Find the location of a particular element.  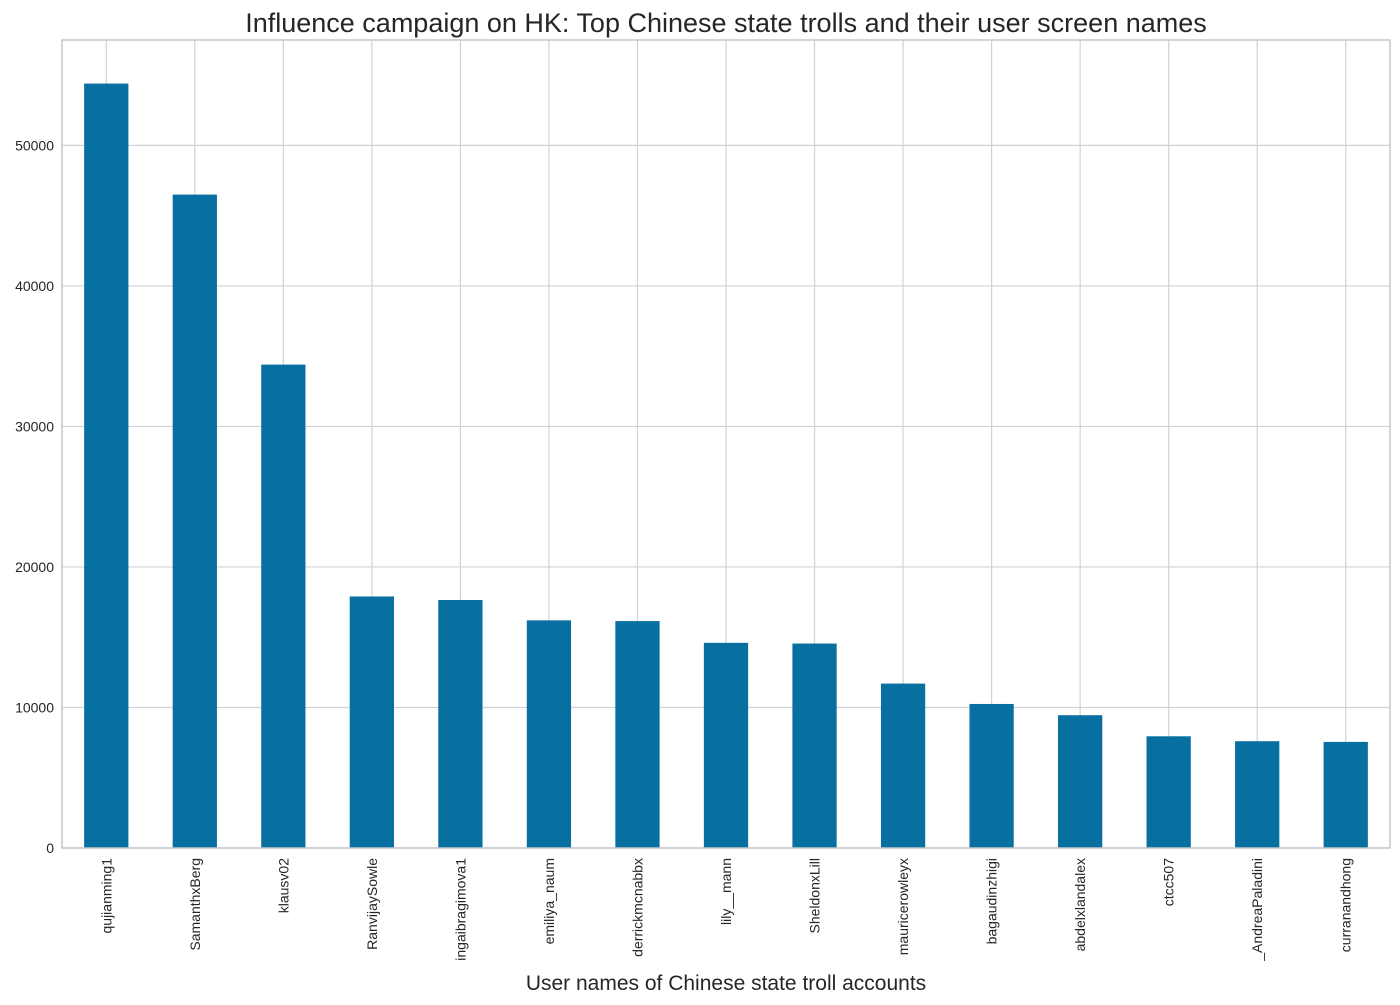

x-tick-label: mauricerowleyx is located at coordinates (903, 906).